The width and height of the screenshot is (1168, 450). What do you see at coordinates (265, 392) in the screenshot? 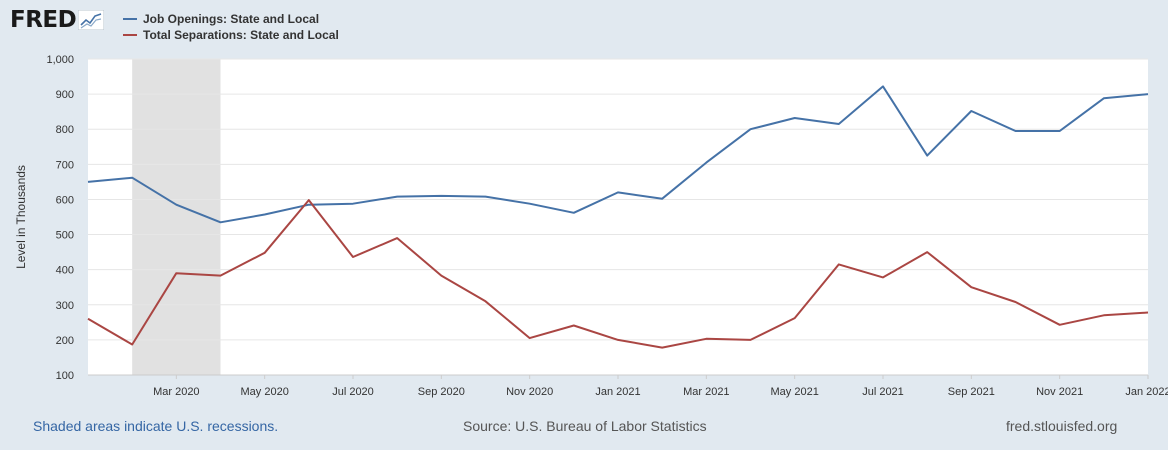
I see `x-tick-label: May 2020` at bounding box center [265, 392].